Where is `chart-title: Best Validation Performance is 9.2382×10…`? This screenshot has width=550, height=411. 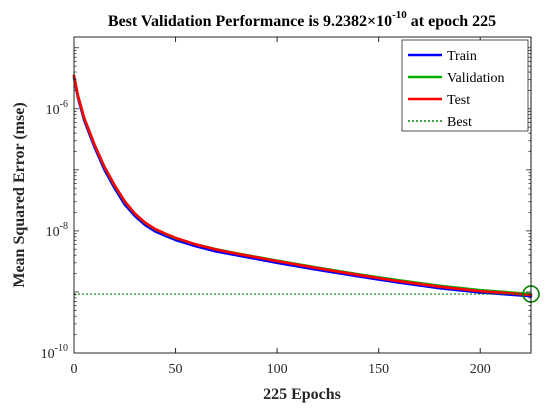
chart-title: Best Validation Performance is 9.2382×10… is located at coordinates (302, 19).